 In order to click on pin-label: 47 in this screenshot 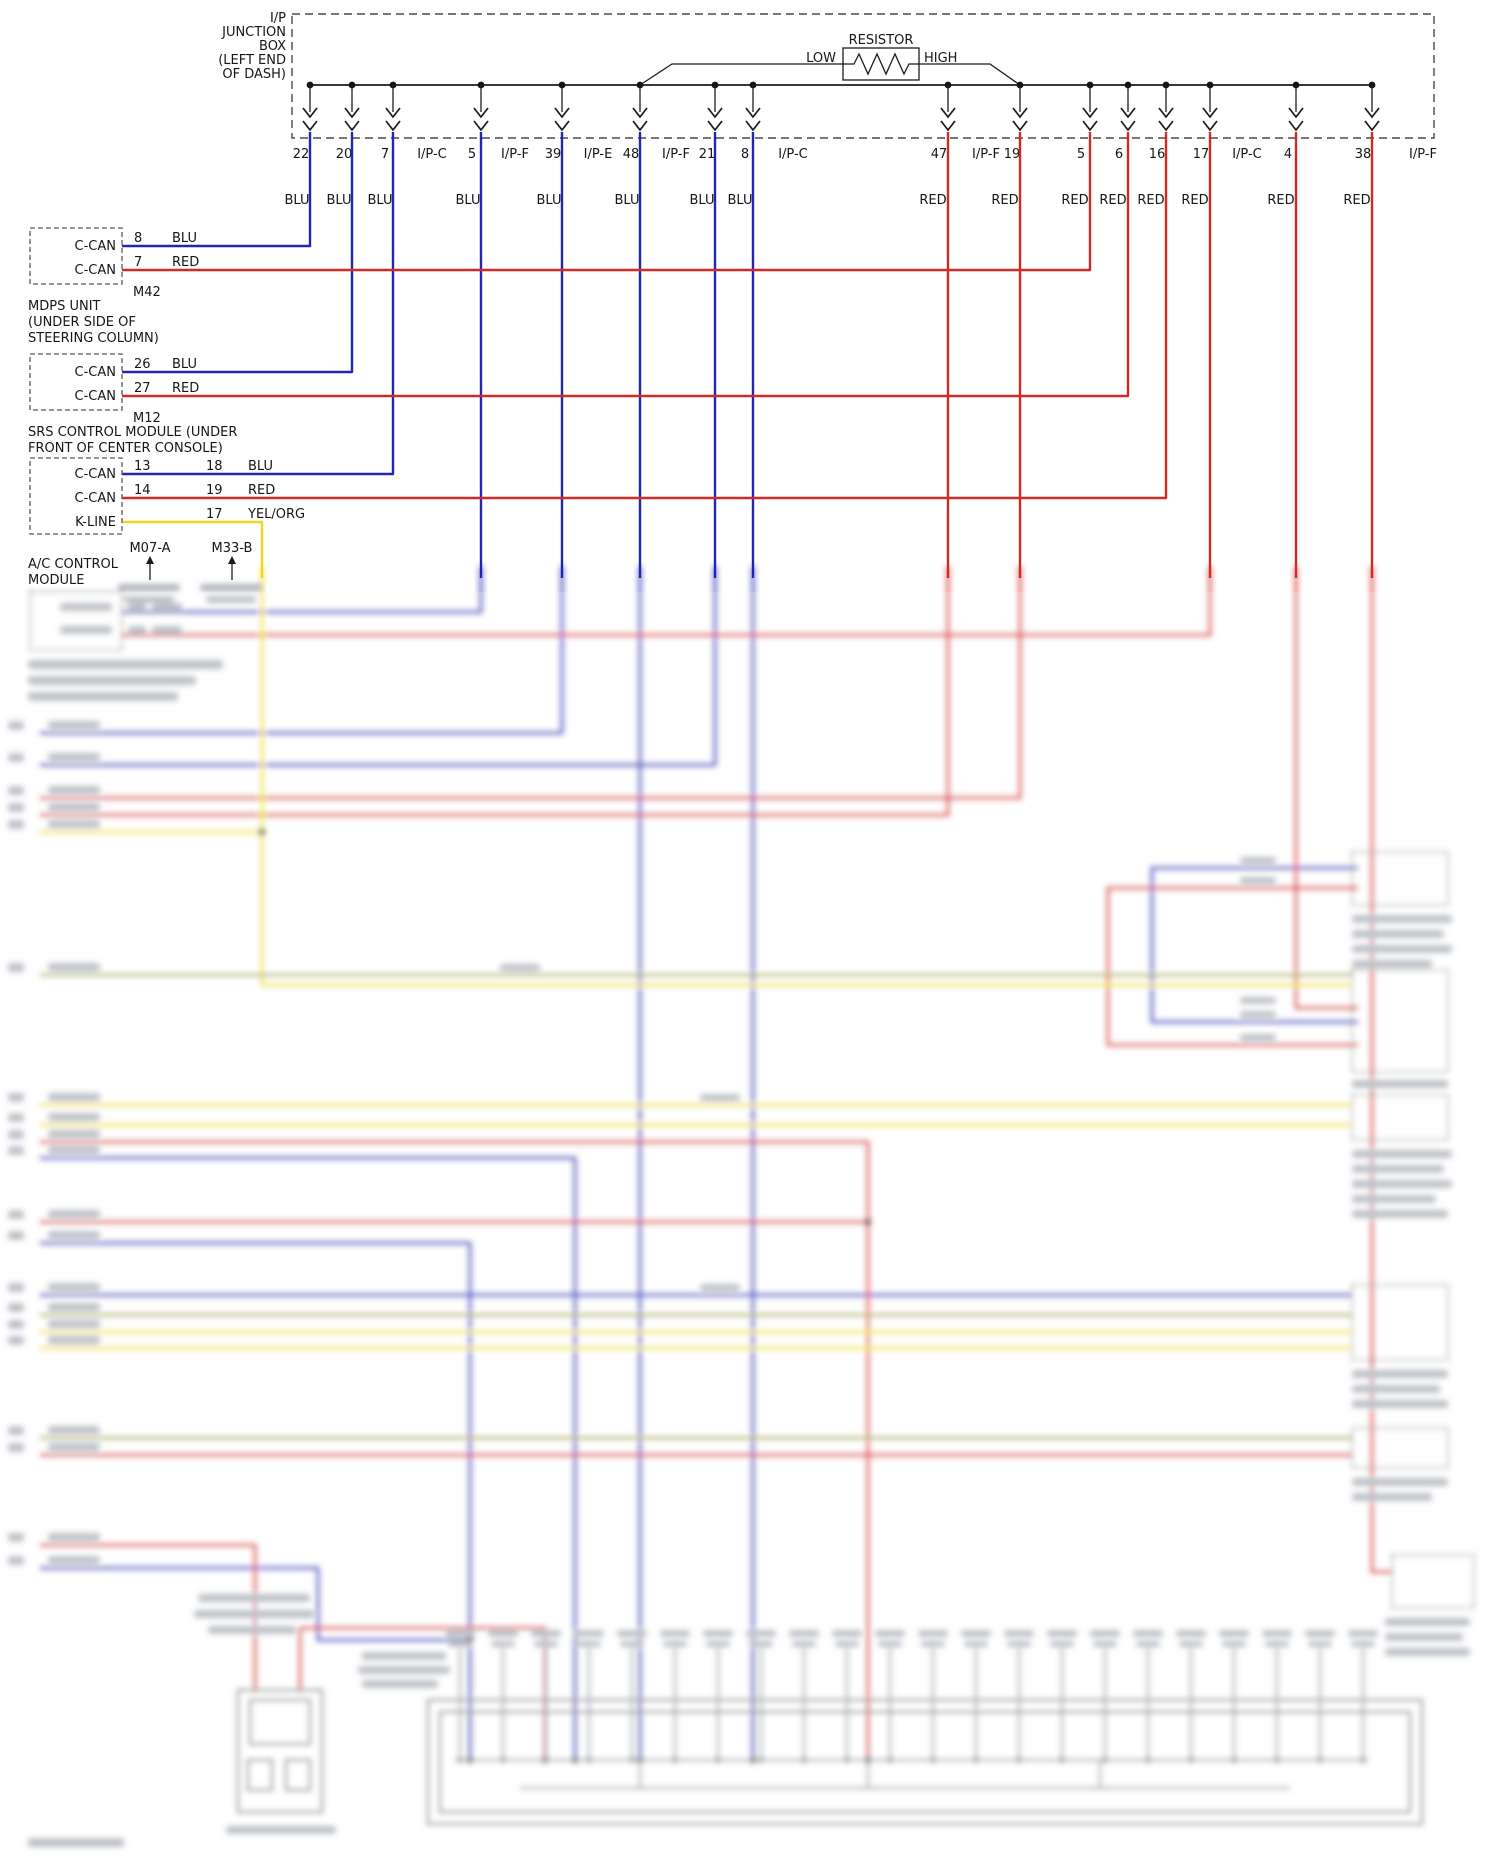, I will do `click(939, 154)`.